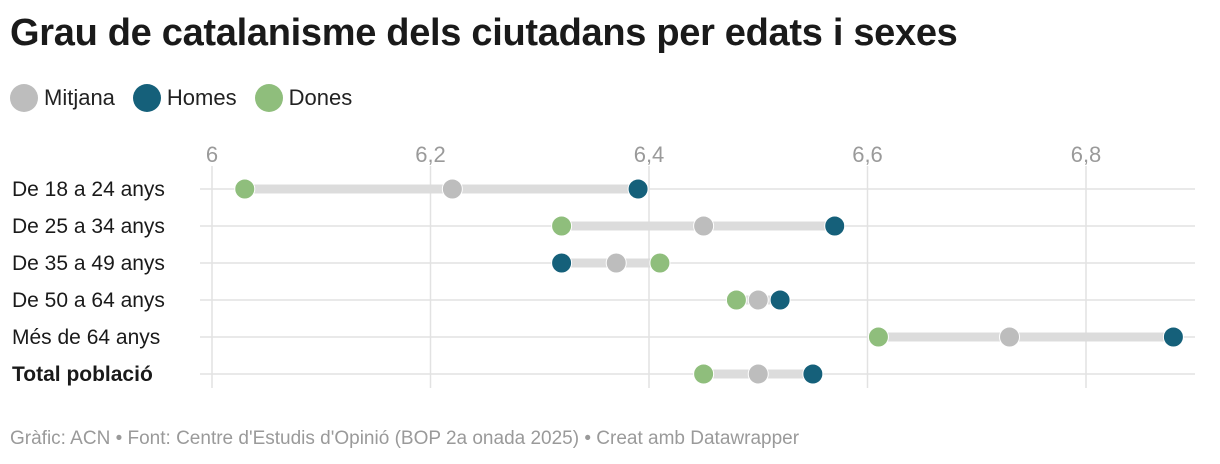 This screenshot has width=1220, height=464. What do you see at coordinates (82, 374) in the screenshot?
I see `row-label: Total població` at bounding box center [82, 374].